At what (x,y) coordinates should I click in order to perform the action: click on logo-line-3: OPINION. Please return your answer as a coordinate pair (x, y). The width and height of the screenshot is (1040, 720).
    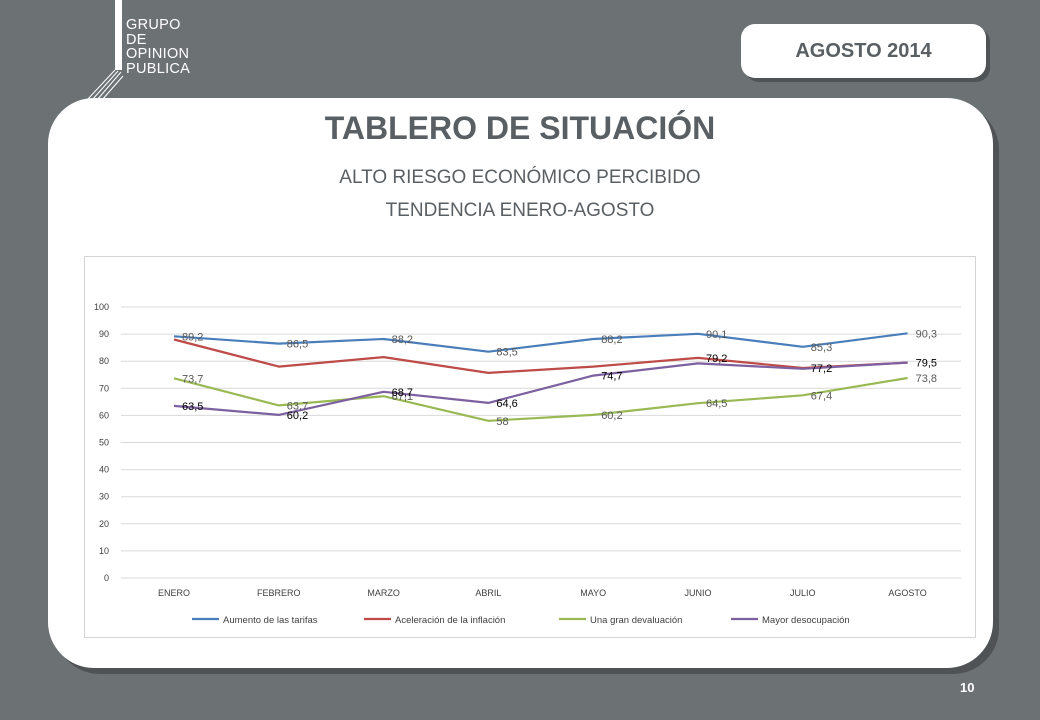
    Looking at the image, I should click on (158, 54).